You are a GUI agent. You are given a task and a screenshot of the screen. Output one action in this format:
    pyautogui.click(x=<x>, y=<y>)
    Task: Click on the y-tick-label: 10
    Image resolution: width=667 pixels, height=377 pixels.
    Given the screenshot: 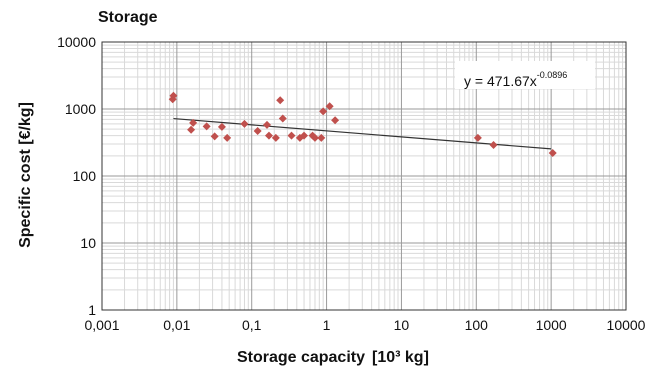 What is the action you would take?
    pyautogui.click(x=88, y=243)
    